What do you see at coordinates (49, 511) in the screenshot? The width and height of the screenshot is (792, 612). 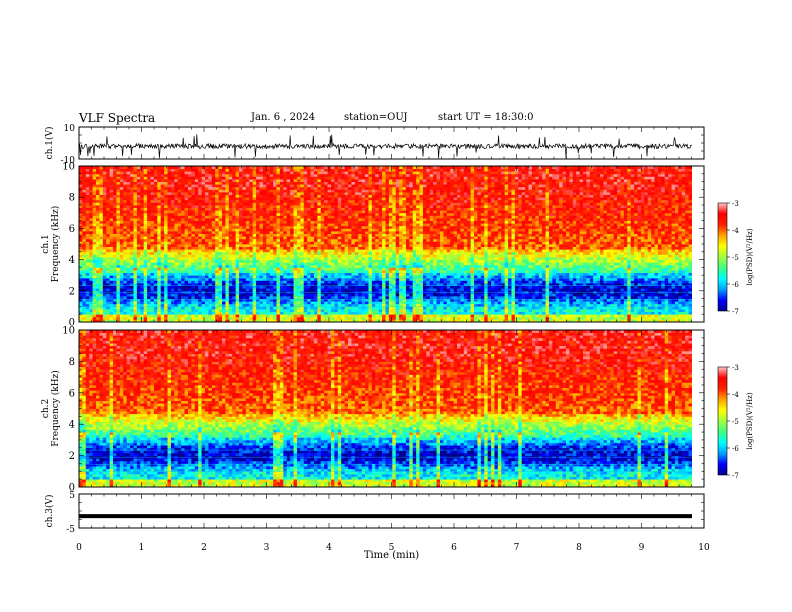 I see `y-axis-label: ch.3(V)` at bounding box center [49, 511].